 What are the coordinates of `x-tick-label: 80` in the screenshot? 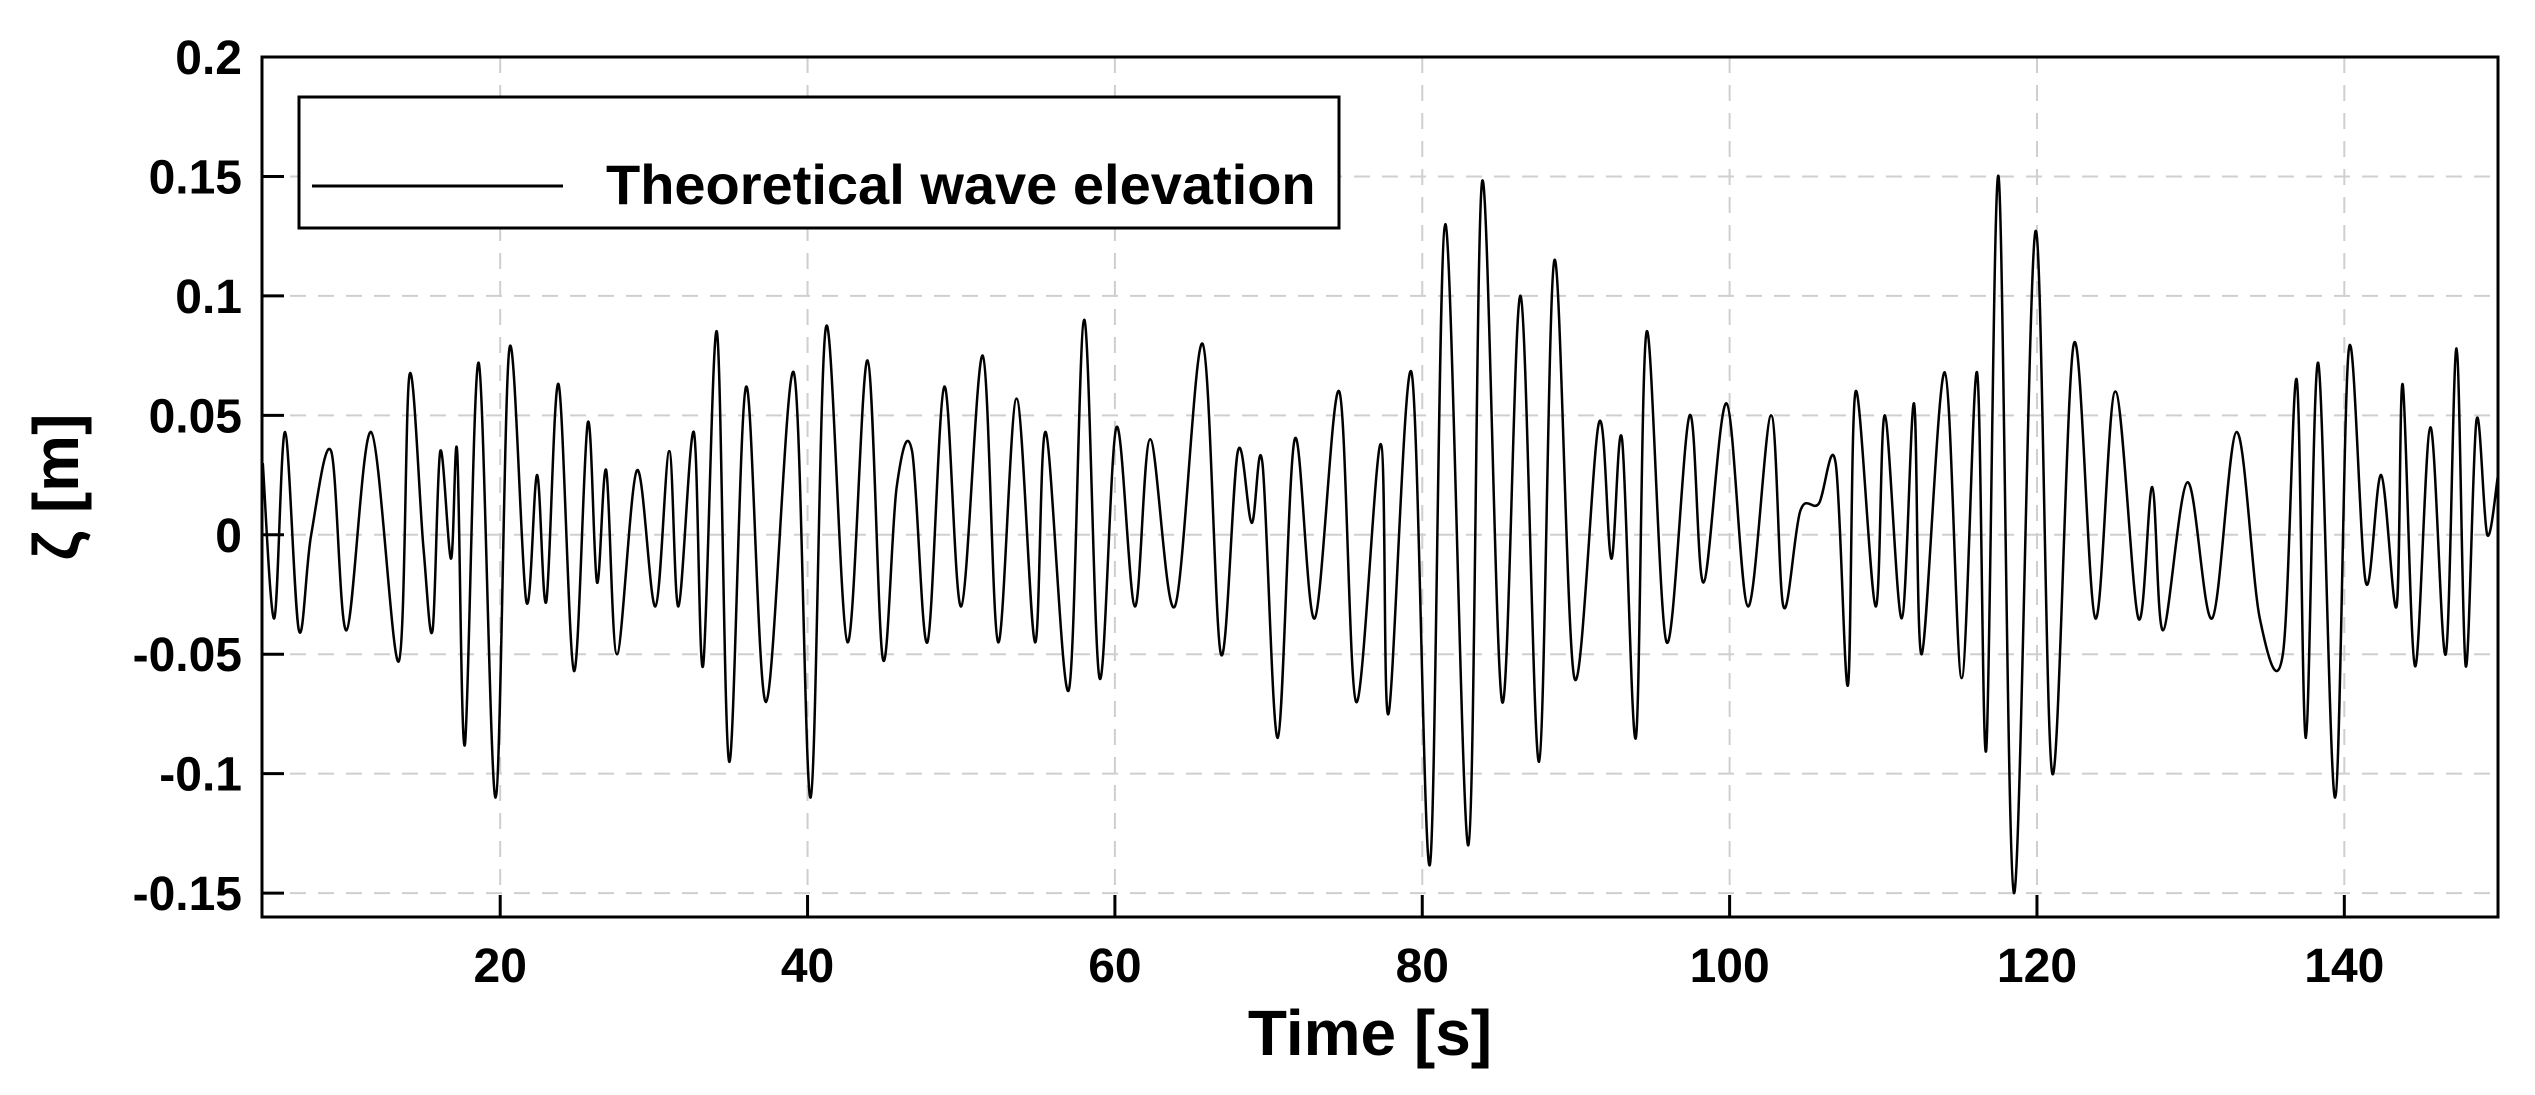 It's located at (1422, 966).